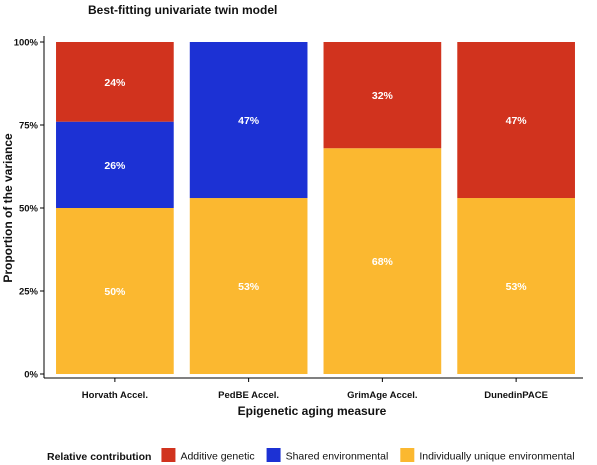 This screenshot has height=465, width=597. I want to click on chart-title: Best-fitting univariate twin model, so click(182, 10).